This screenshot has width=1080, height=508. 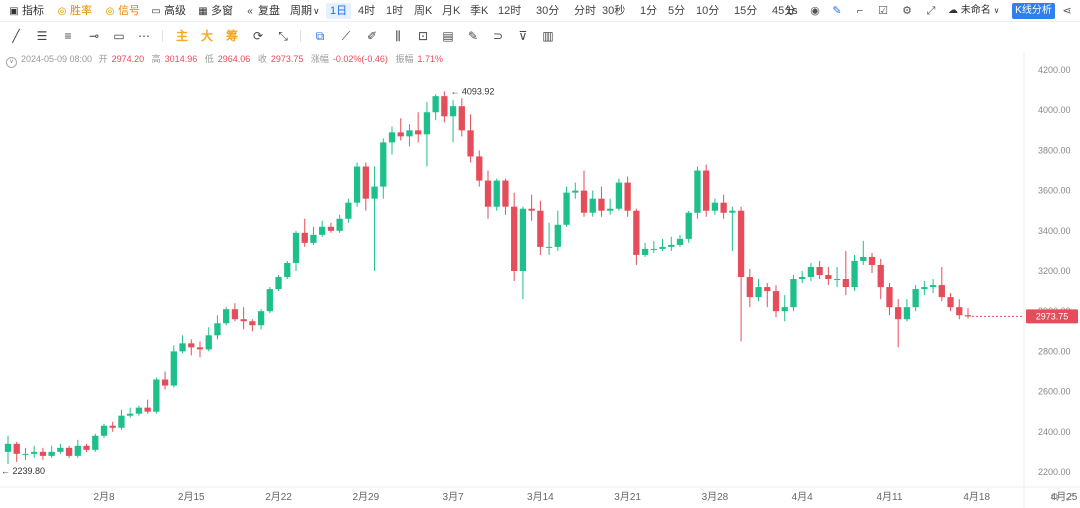 I want to click on layout-name-dropdown: ☁ 未命名 ∨, so click(x=974, y=10).